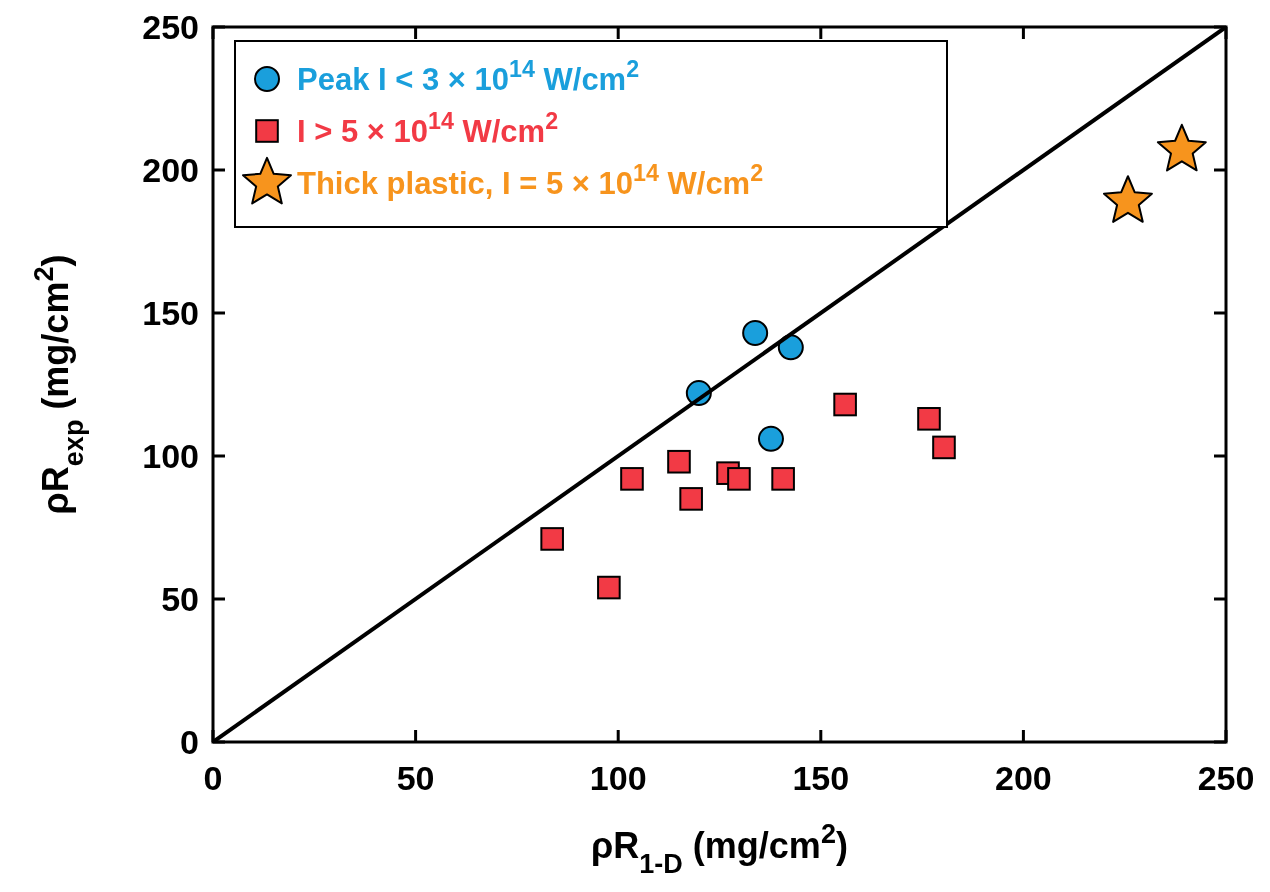 Image resolution: width=1270 pixels, height=892 pixels. What do you see at coordinates (821, 778) in the screenshot?
I see `x-tick-label: 150` at bounding box center [821, 778].